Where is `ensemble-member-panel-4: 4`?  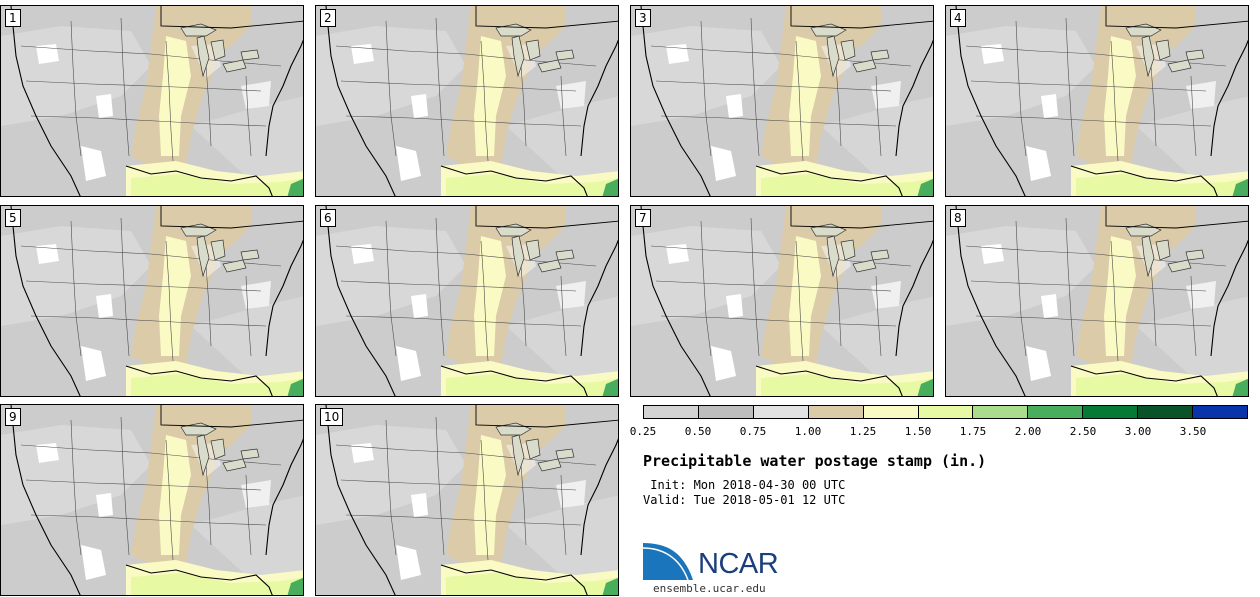 ensemble-member-panel-4: 4 is located at coordinates (1097, 101).